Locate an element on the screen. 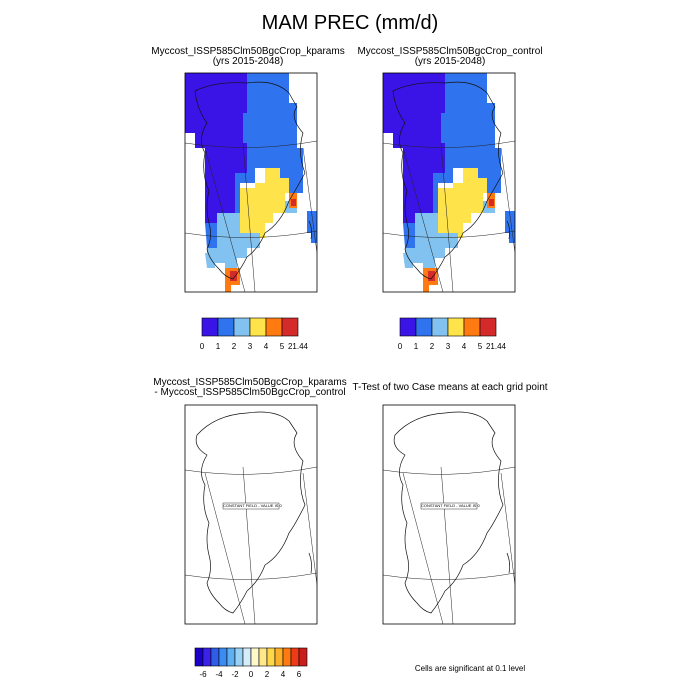 This screenshot has height=700, width=700. panel1-title-line2: (yrs 2015-2048) is located at coordinates (248, 61).